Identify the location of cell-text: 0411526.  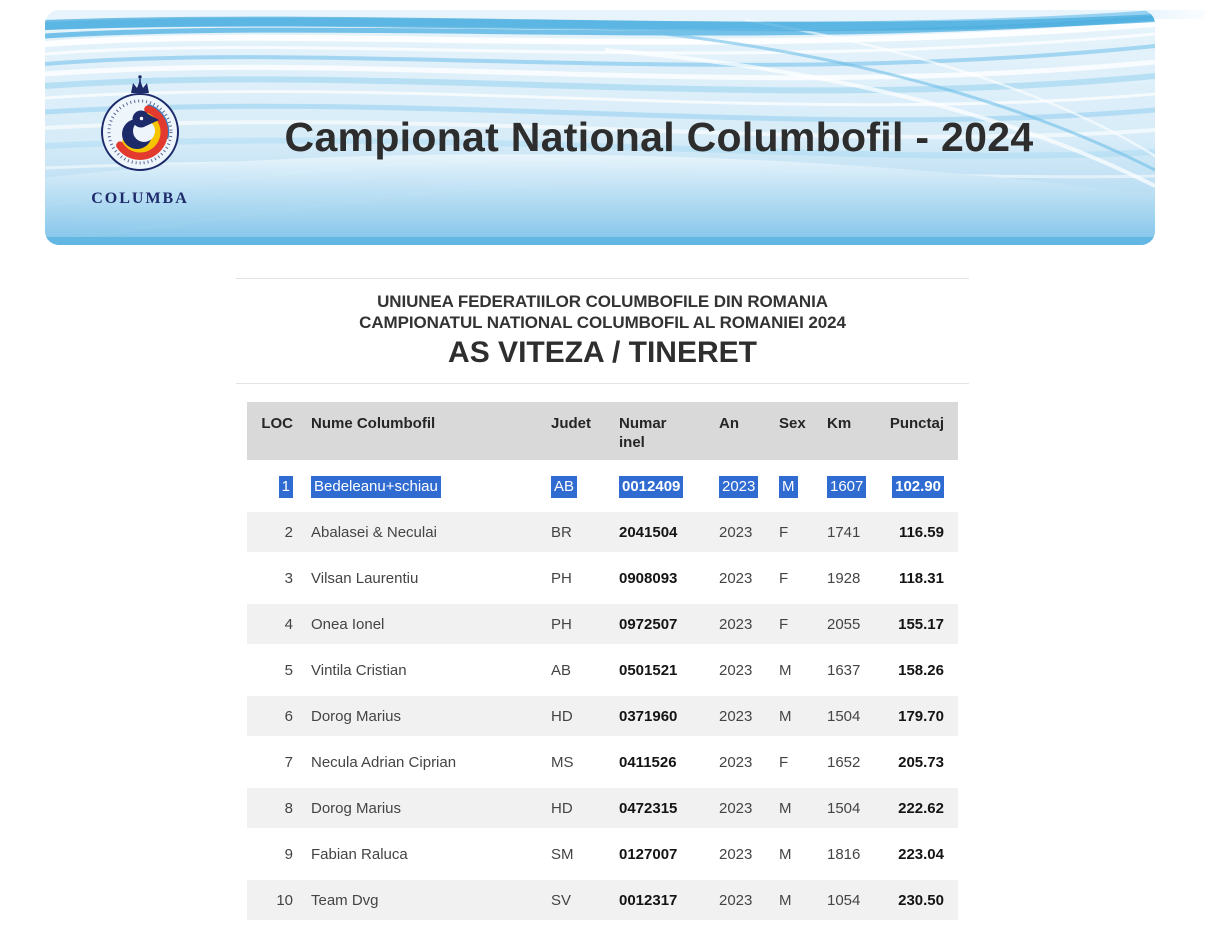
(648, 762).